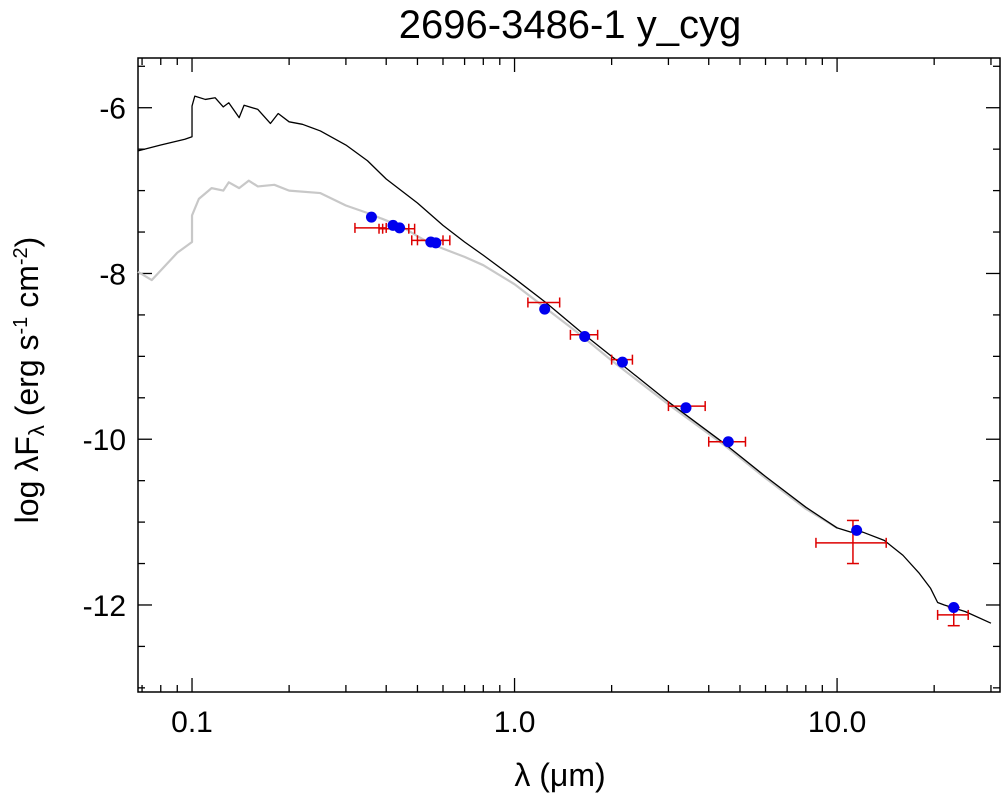  What do you see at coordinates (27, 242) in the screenshot?
I see `y-axis-label-units-3: )` at bounding box center [27, 242].